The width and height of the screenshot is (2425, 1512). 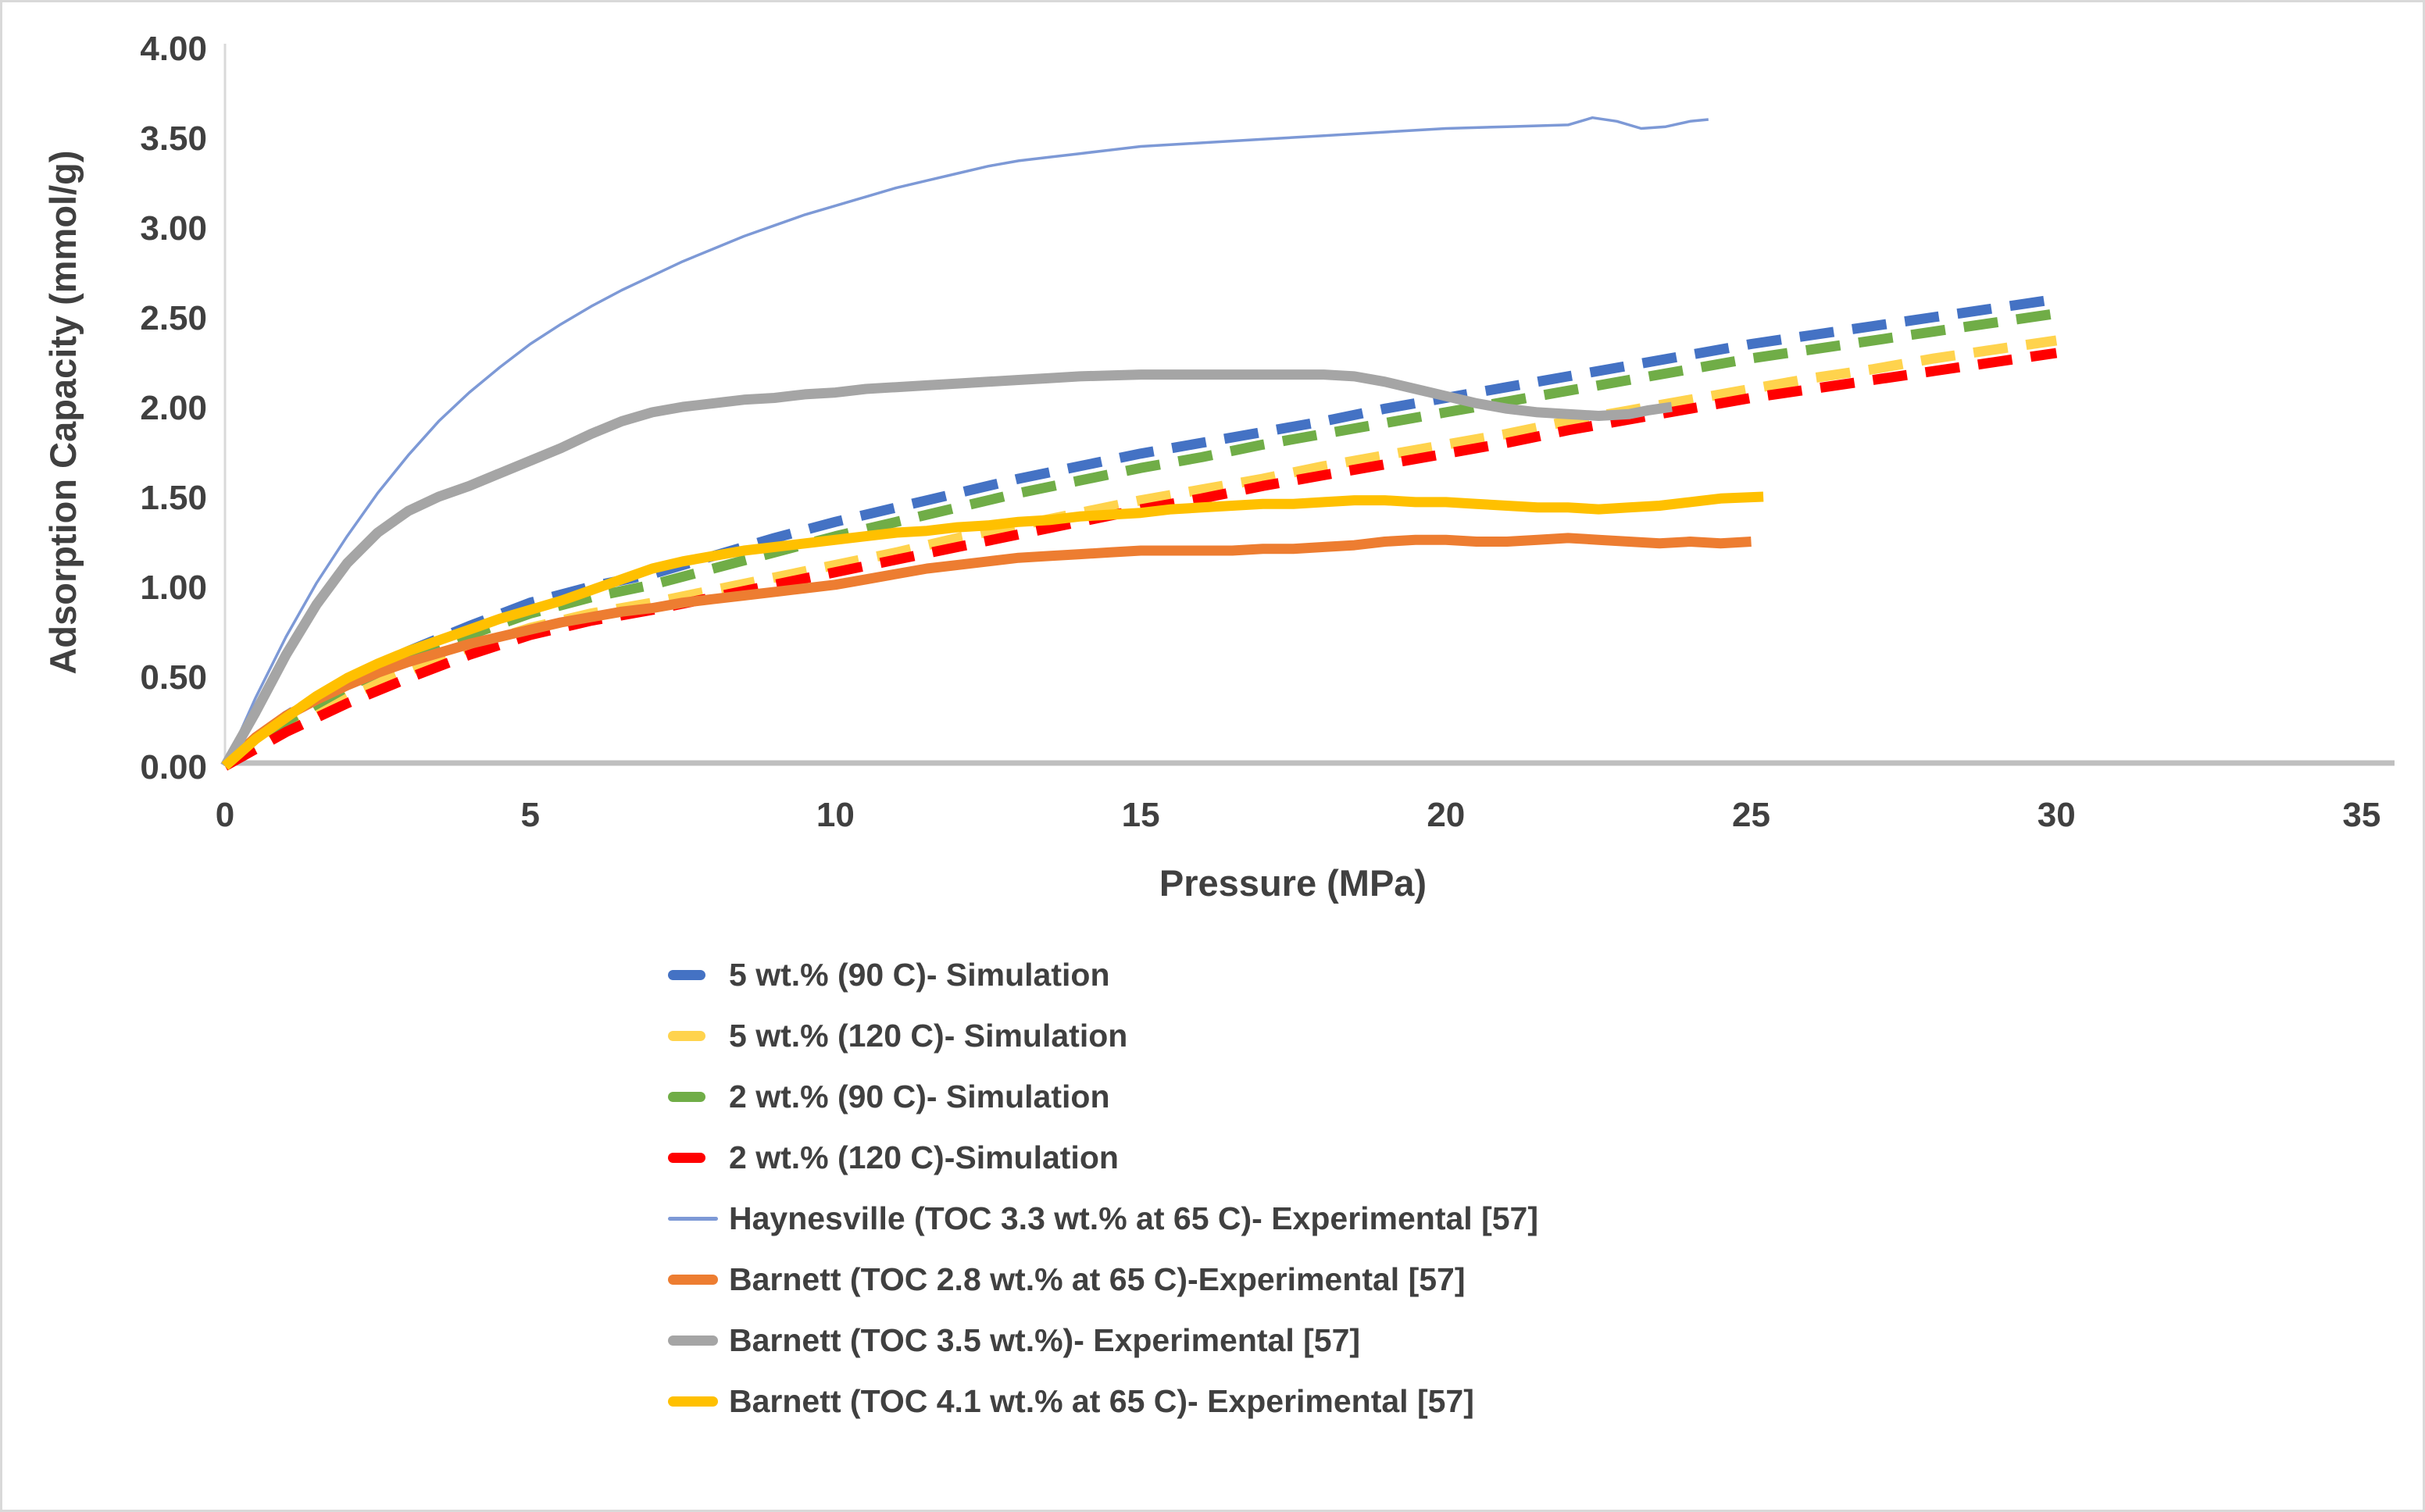 I want to click on y-tick-label: 1.50, so click(x=173, y=498).